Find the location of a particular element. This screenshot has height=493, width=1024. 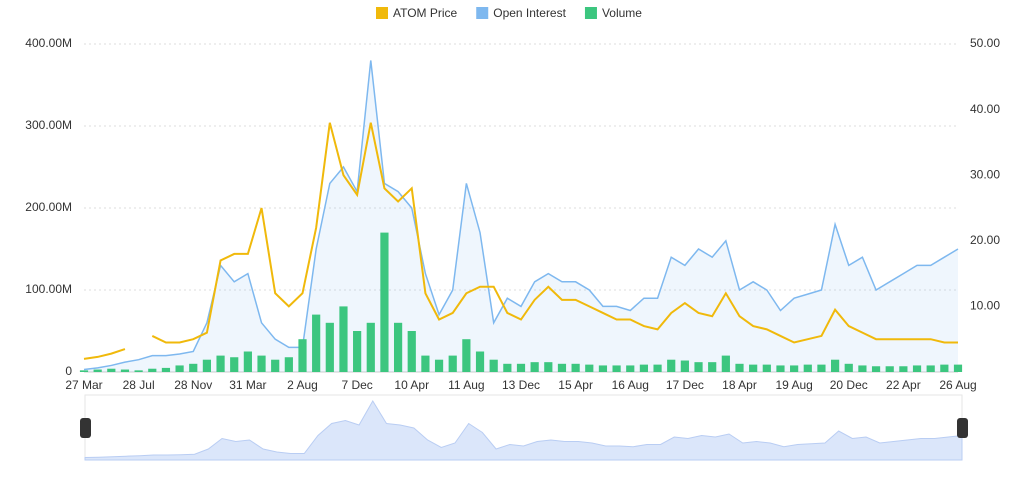

x-tick-label: 20 Dec is located at coordinates (849, 385).